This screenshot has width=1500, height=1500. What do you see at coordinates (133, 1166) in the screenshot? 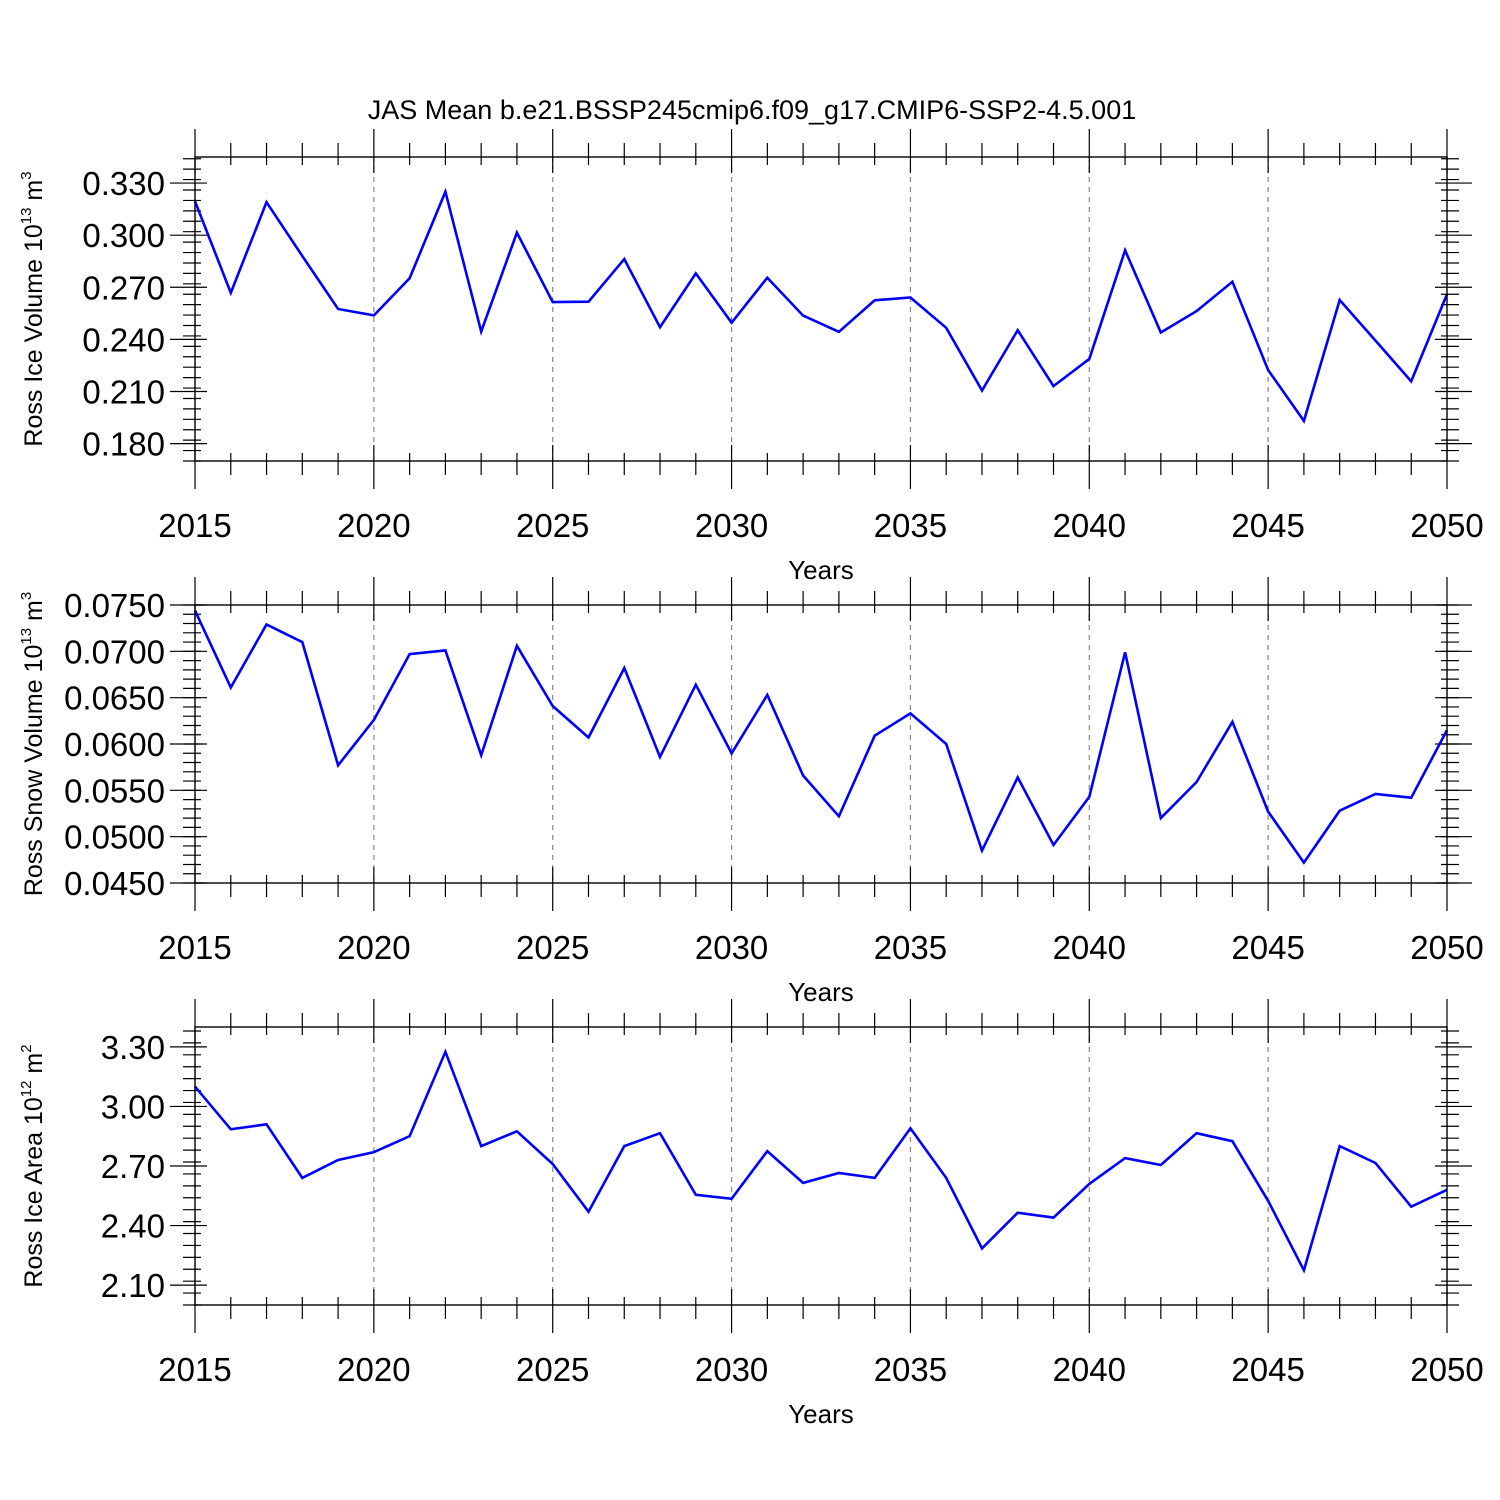
I see `y-tick-label: 2.70` at bounding box center [133, 1166].